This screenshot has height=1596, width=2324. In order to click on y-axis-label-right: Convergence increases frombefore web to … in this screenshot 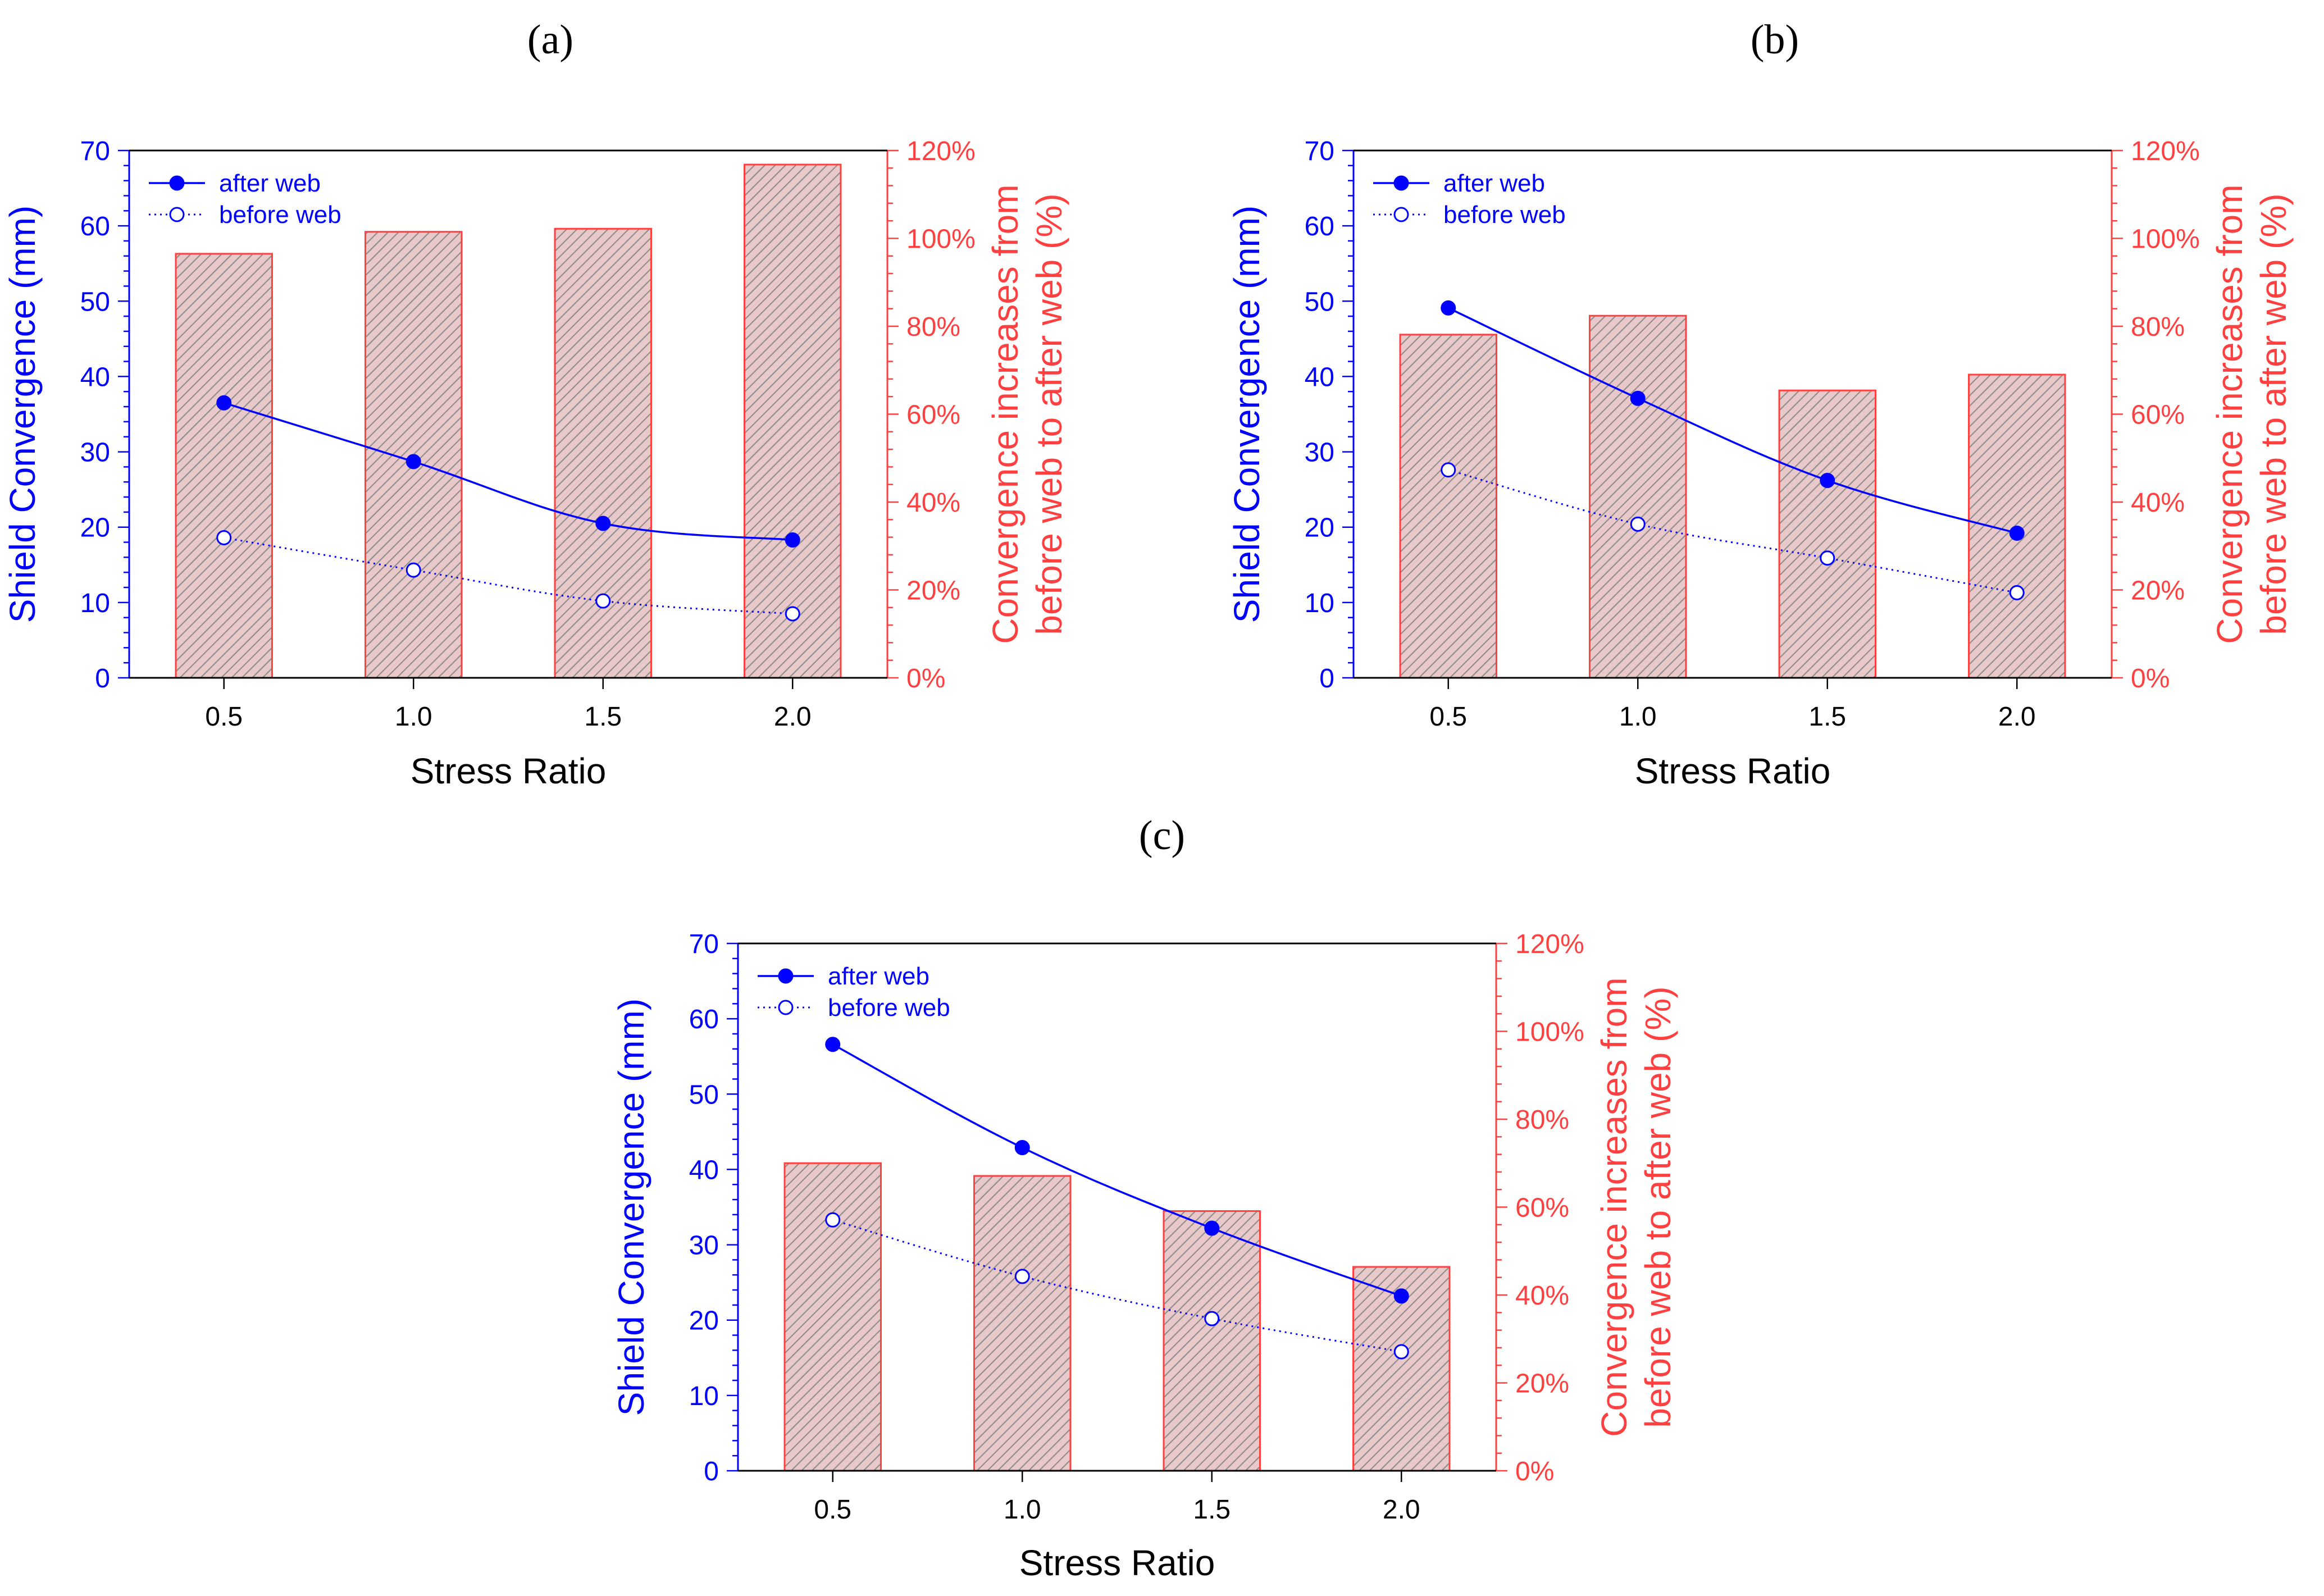, I will do `click(2251, 414)`.